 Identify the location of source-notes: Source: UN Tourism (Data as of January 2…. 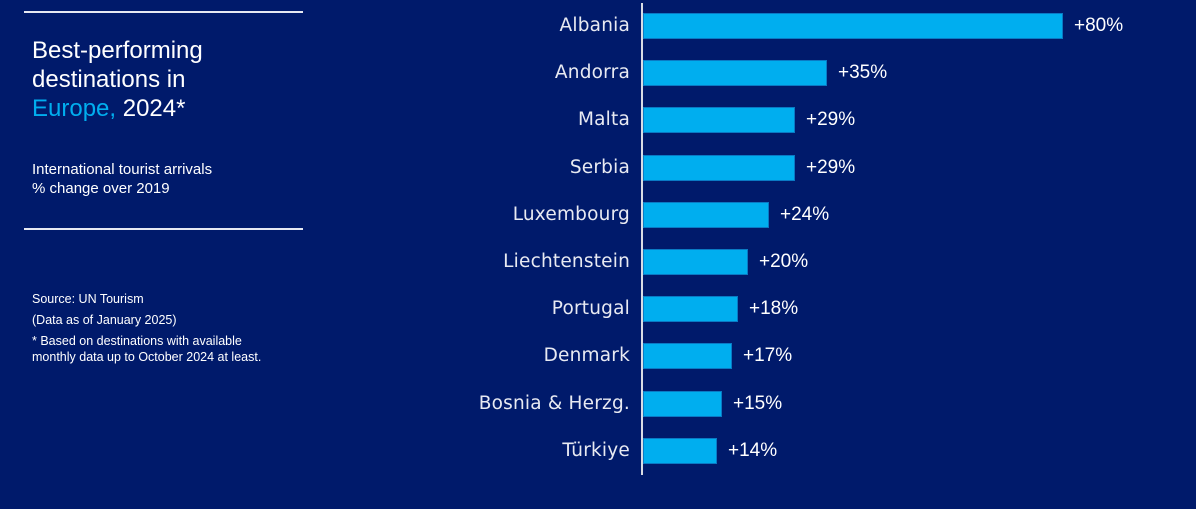
(146, 327).